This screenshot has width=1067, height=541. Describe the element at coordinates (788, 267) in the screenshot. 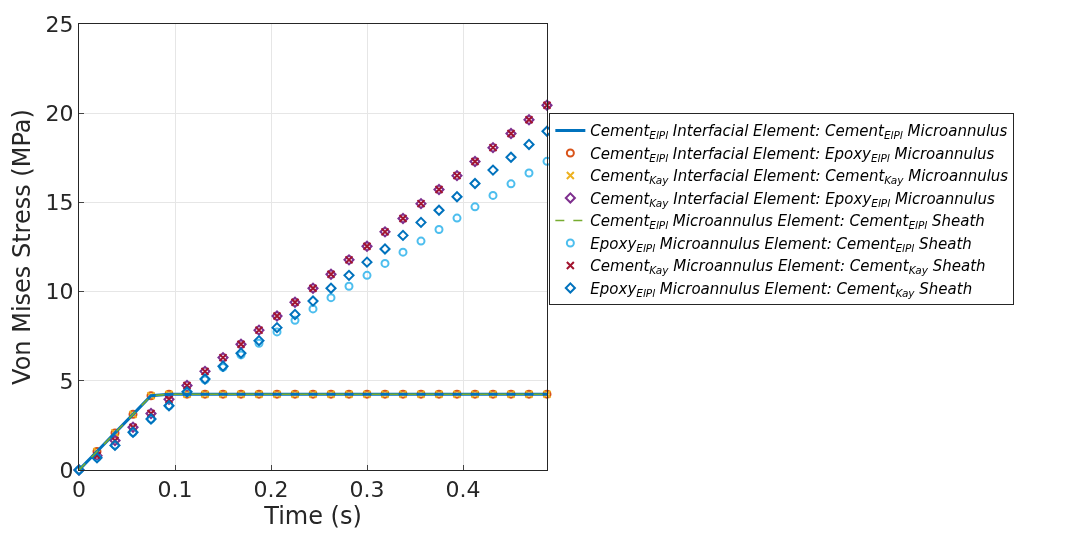

I see `legend-label: Cement$_{Kay}$ Microannulus Element: Cement$_{Kay}$ Sheath` at that location.